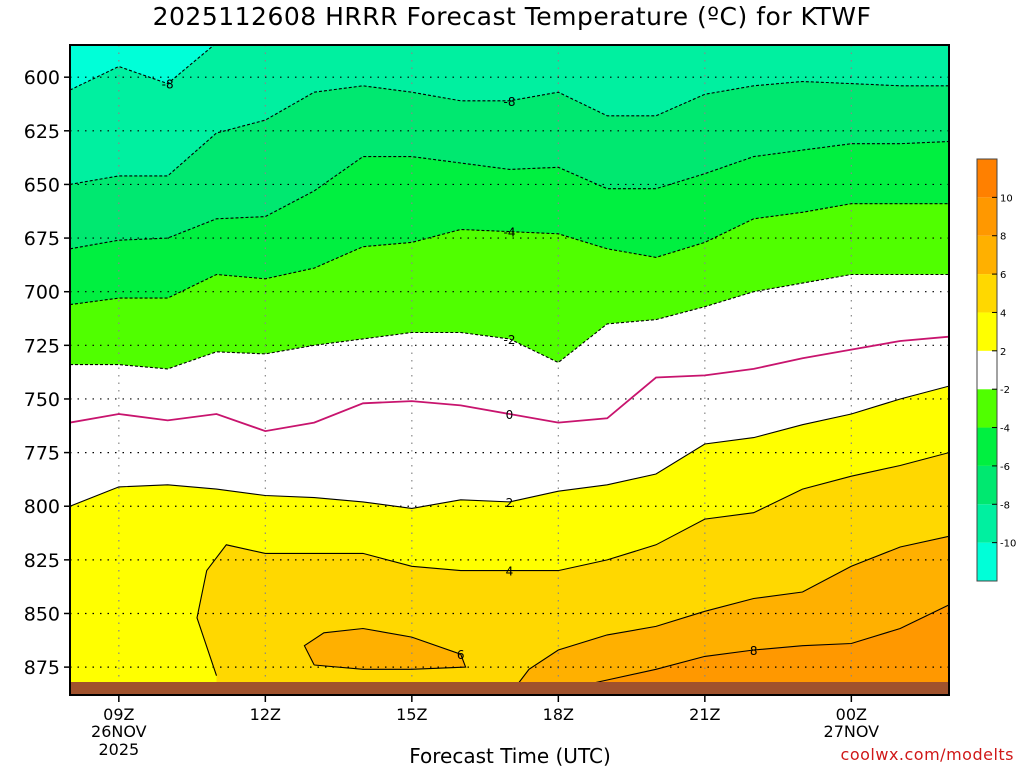 The image size is (1024, 768). I want to click on ground-bar, so click(509, 688).